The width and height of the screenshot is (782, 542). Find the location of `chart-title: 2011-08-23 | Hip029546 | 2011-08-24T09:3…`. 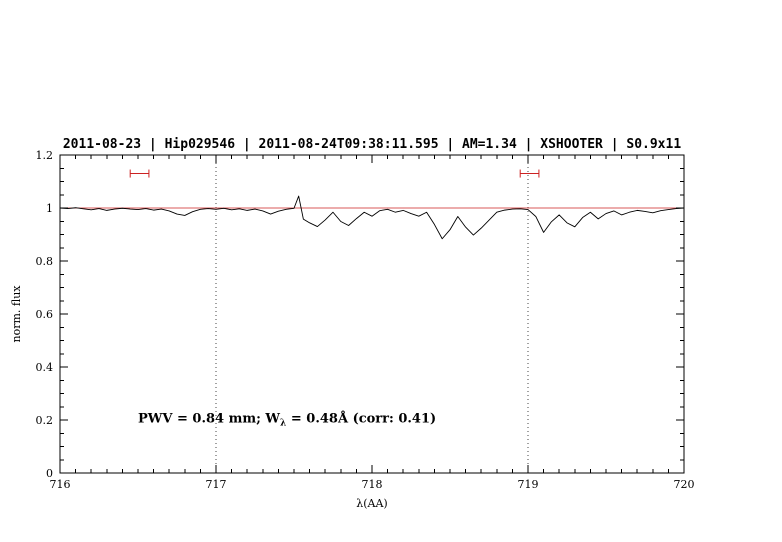

chart-title: 2011-08-23 | Hip029546 | 2011-08-24T09:3… is located at coordinates (372, 144).